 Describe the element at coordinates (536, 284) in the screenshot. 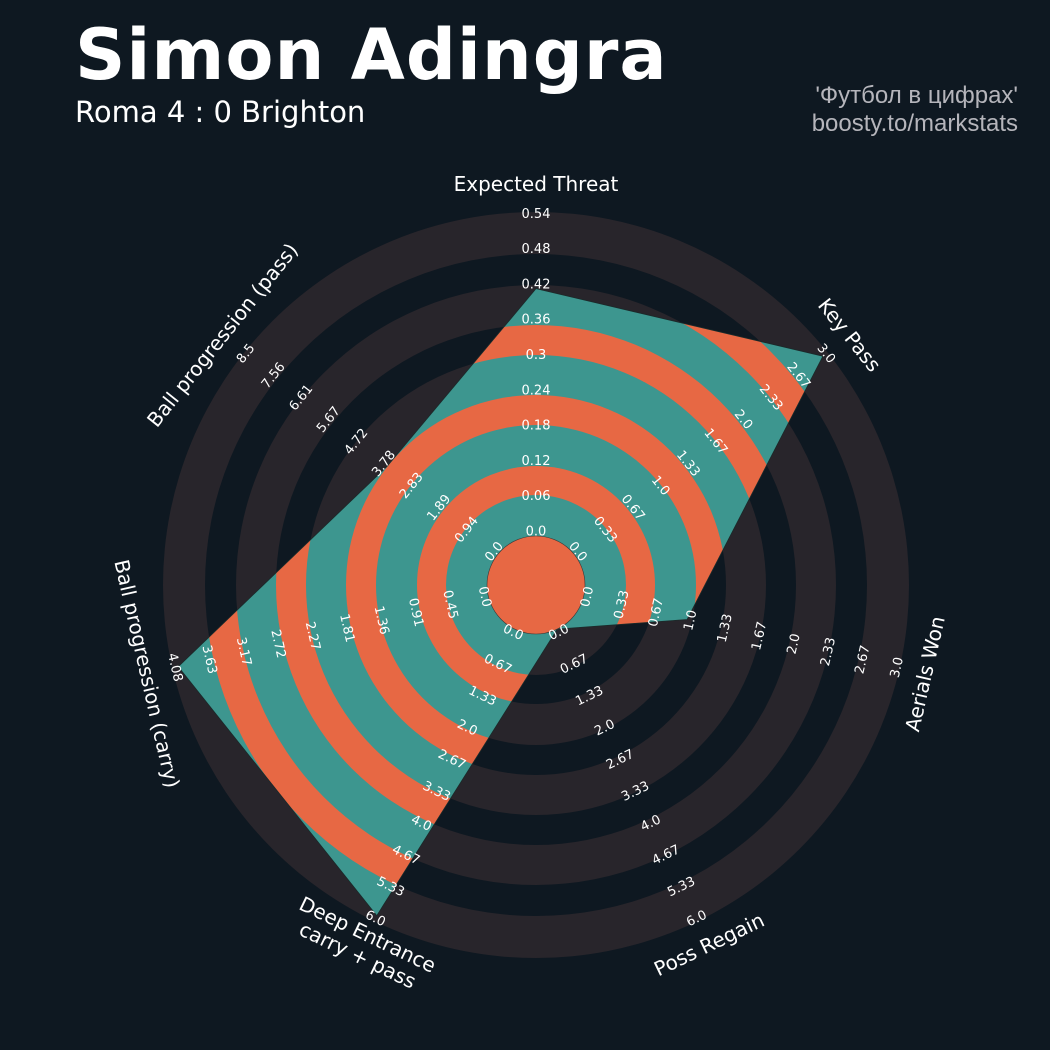

I see `tick-label: 0.42` at that location.